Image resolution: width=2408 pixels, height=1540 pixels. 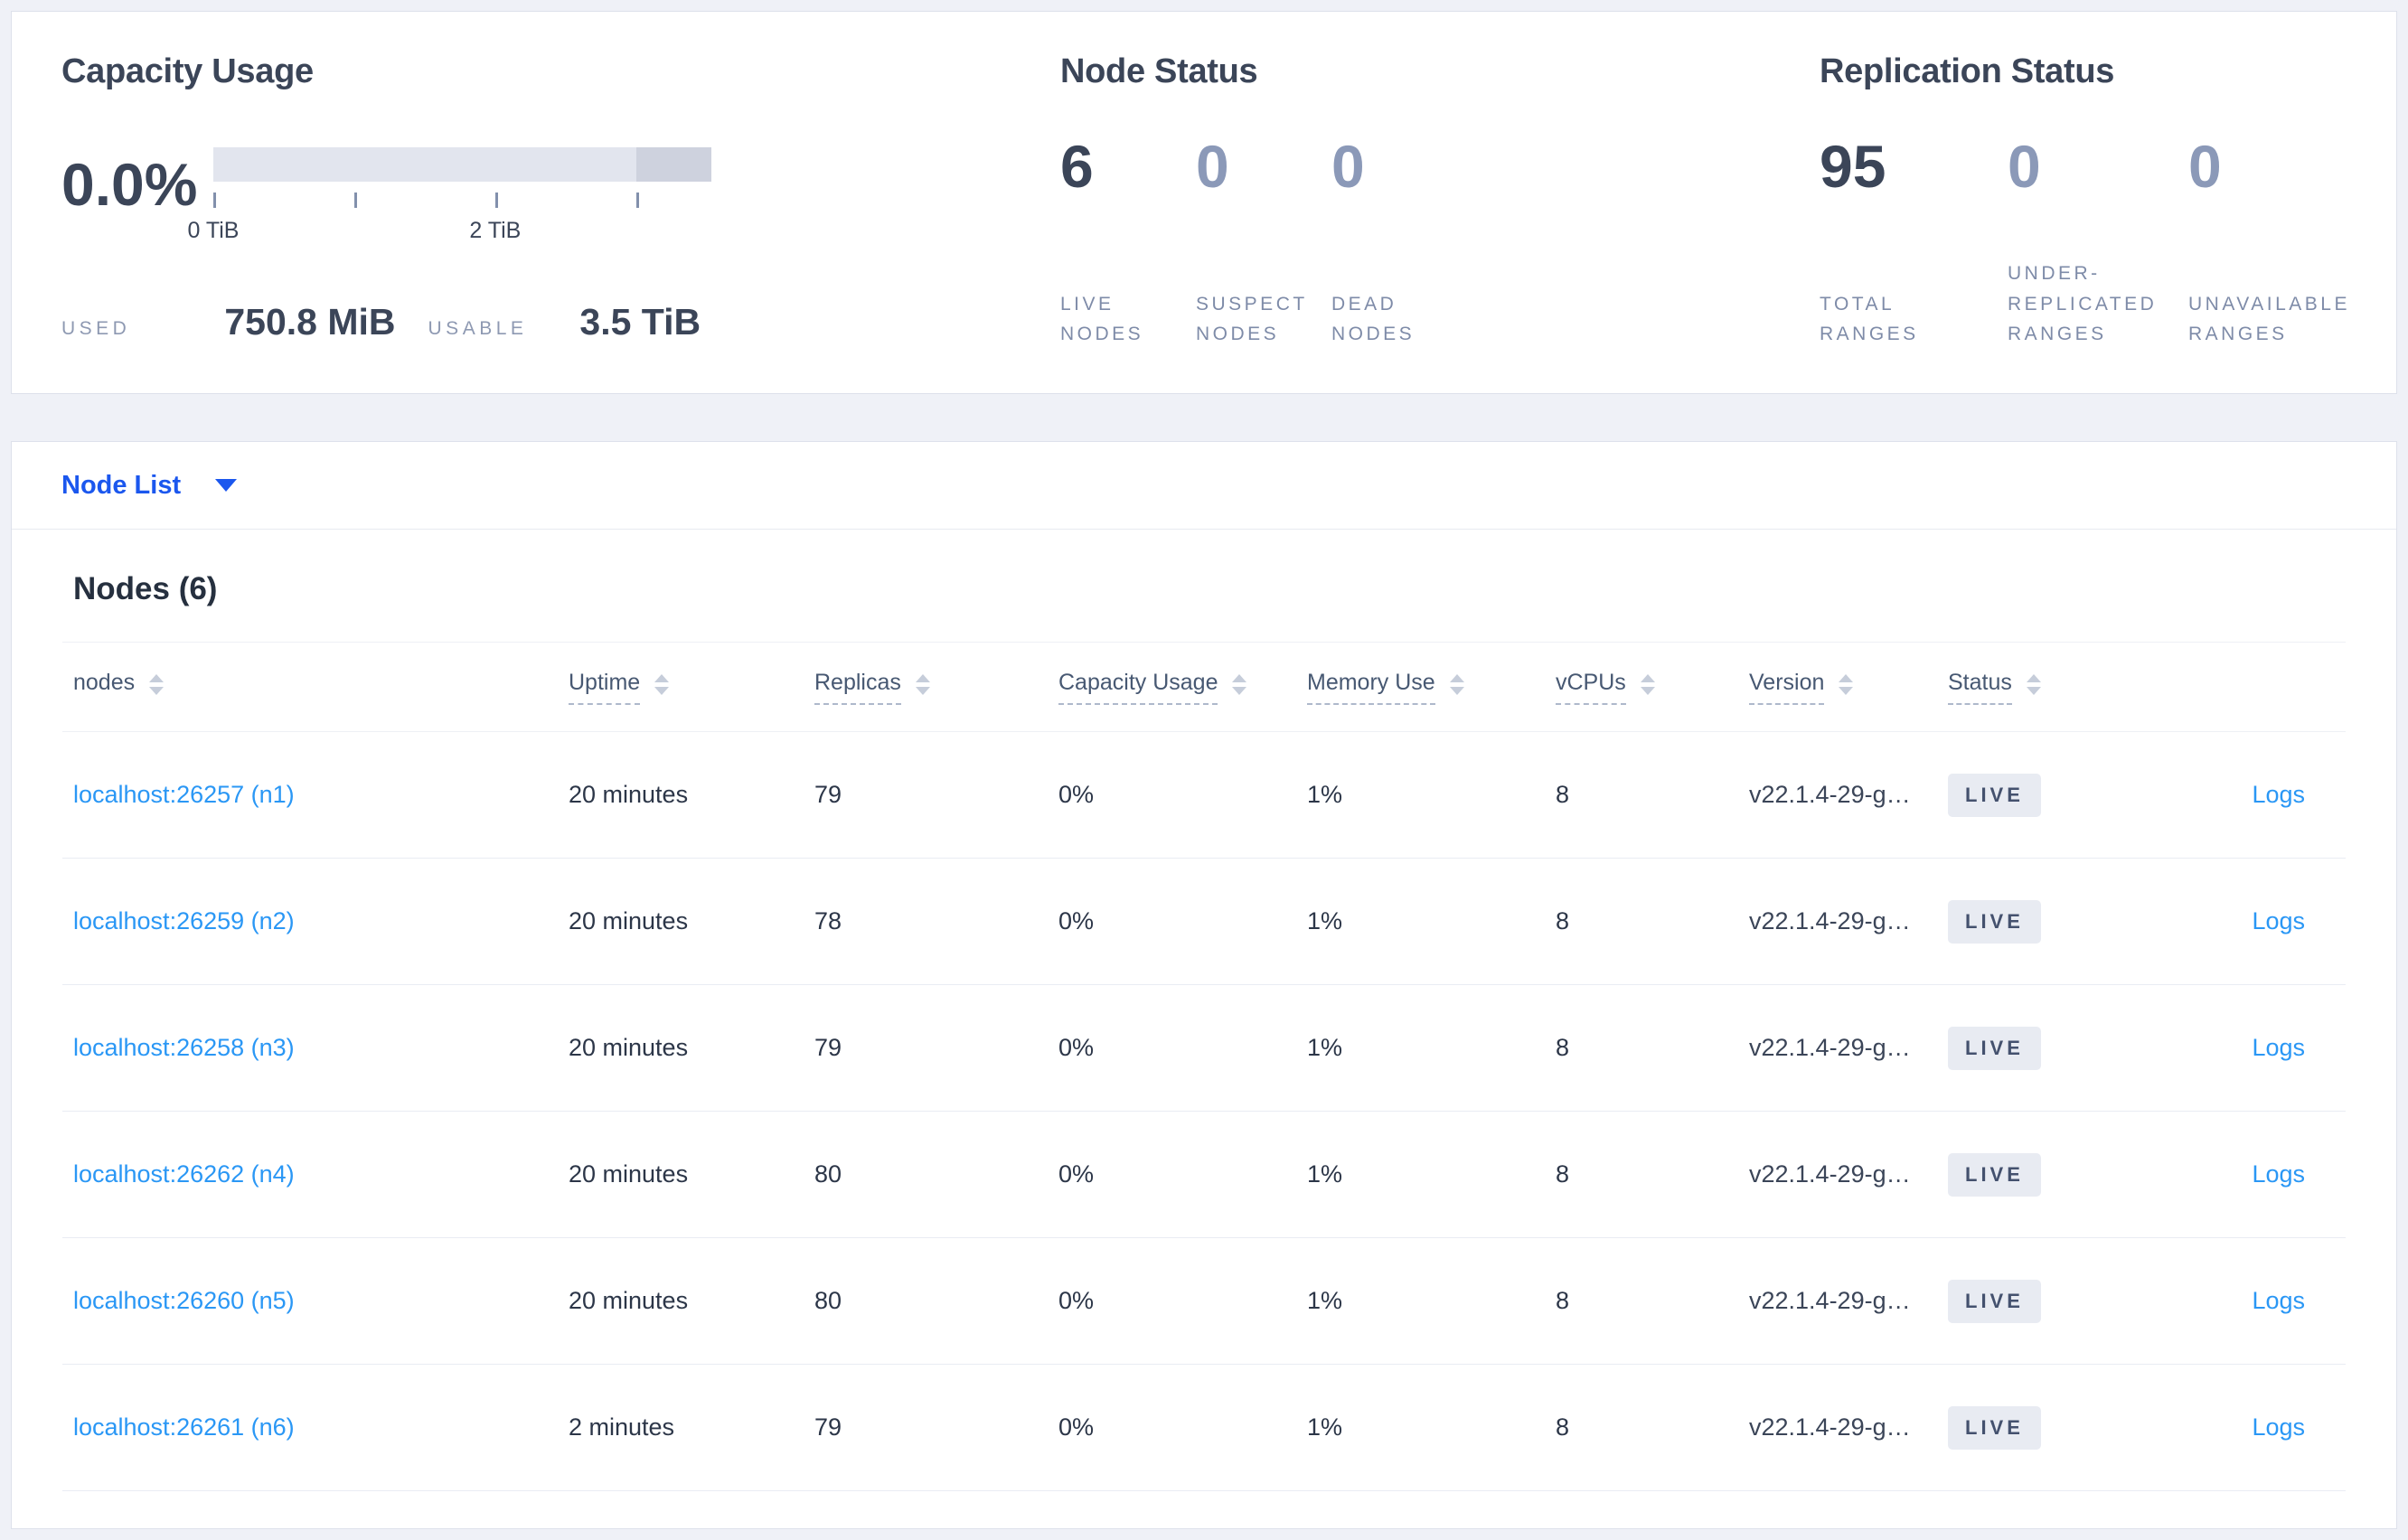 I want to click on capacity-usage-title: Capacity Usage, so click(x=187, y=71).